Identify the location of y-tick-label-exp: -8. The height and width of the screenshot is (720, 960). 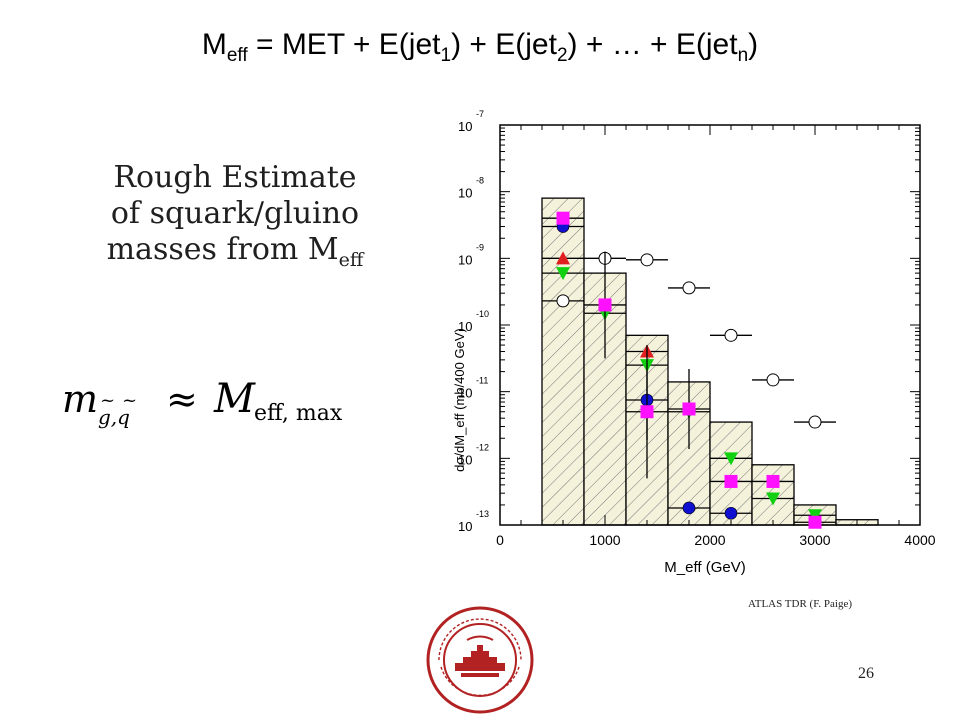
(480, 181).